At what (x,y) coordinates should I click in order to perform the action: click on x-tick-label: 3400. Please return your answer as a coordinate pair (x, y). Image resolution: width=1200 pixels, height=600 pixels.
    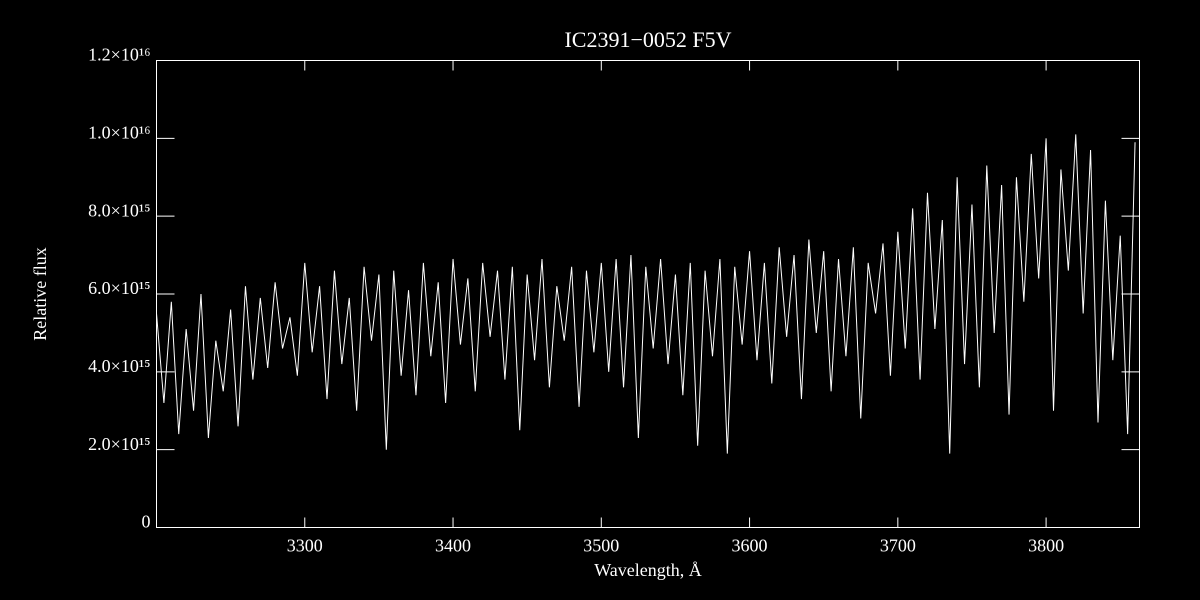
    Looking at the image, I should click on (453, 546).